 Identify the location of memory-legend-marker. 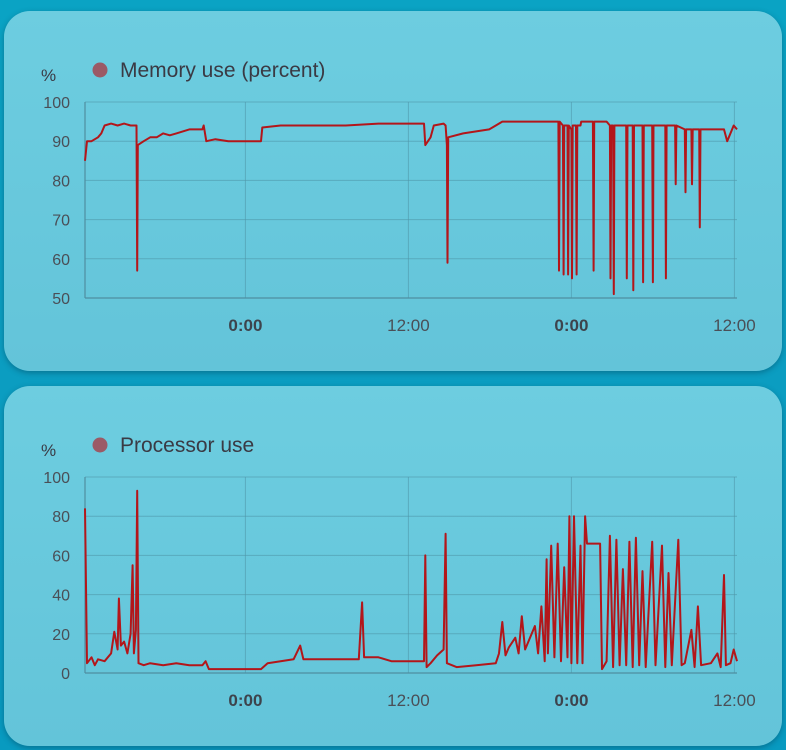
(100, 70).